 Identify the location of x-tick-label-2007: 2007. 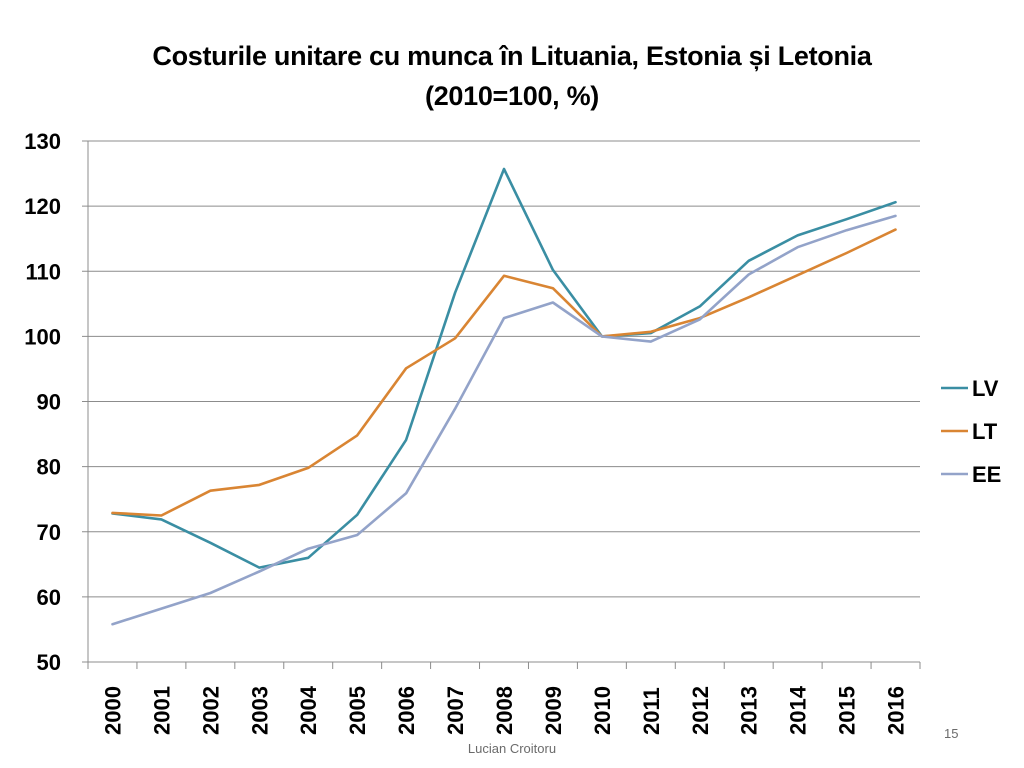
(455, 710).